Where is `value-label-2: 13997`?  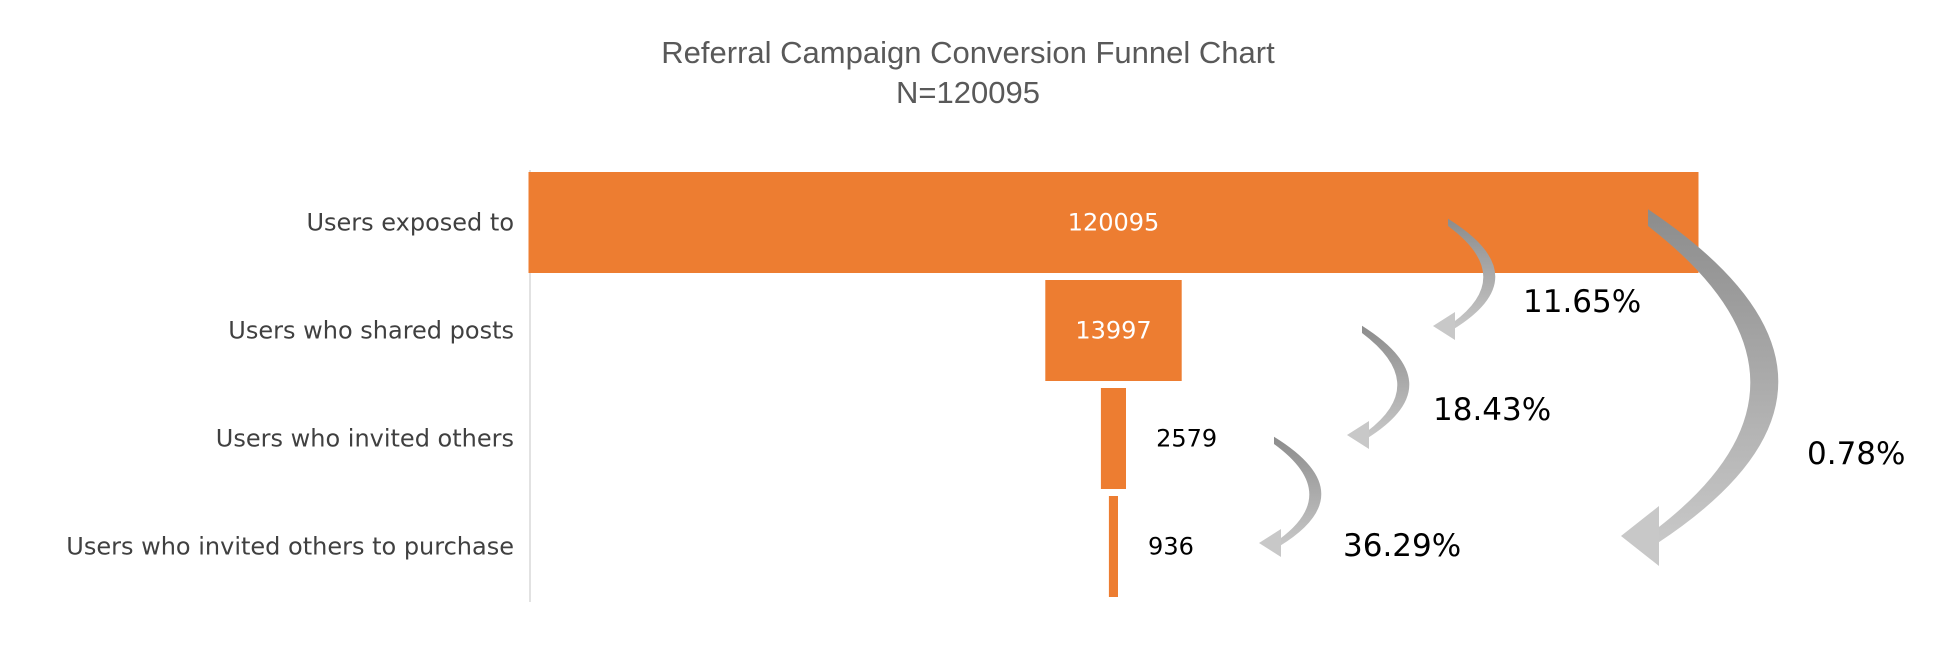
value-label-2: 13997 is located at coordinates (1113, 331).